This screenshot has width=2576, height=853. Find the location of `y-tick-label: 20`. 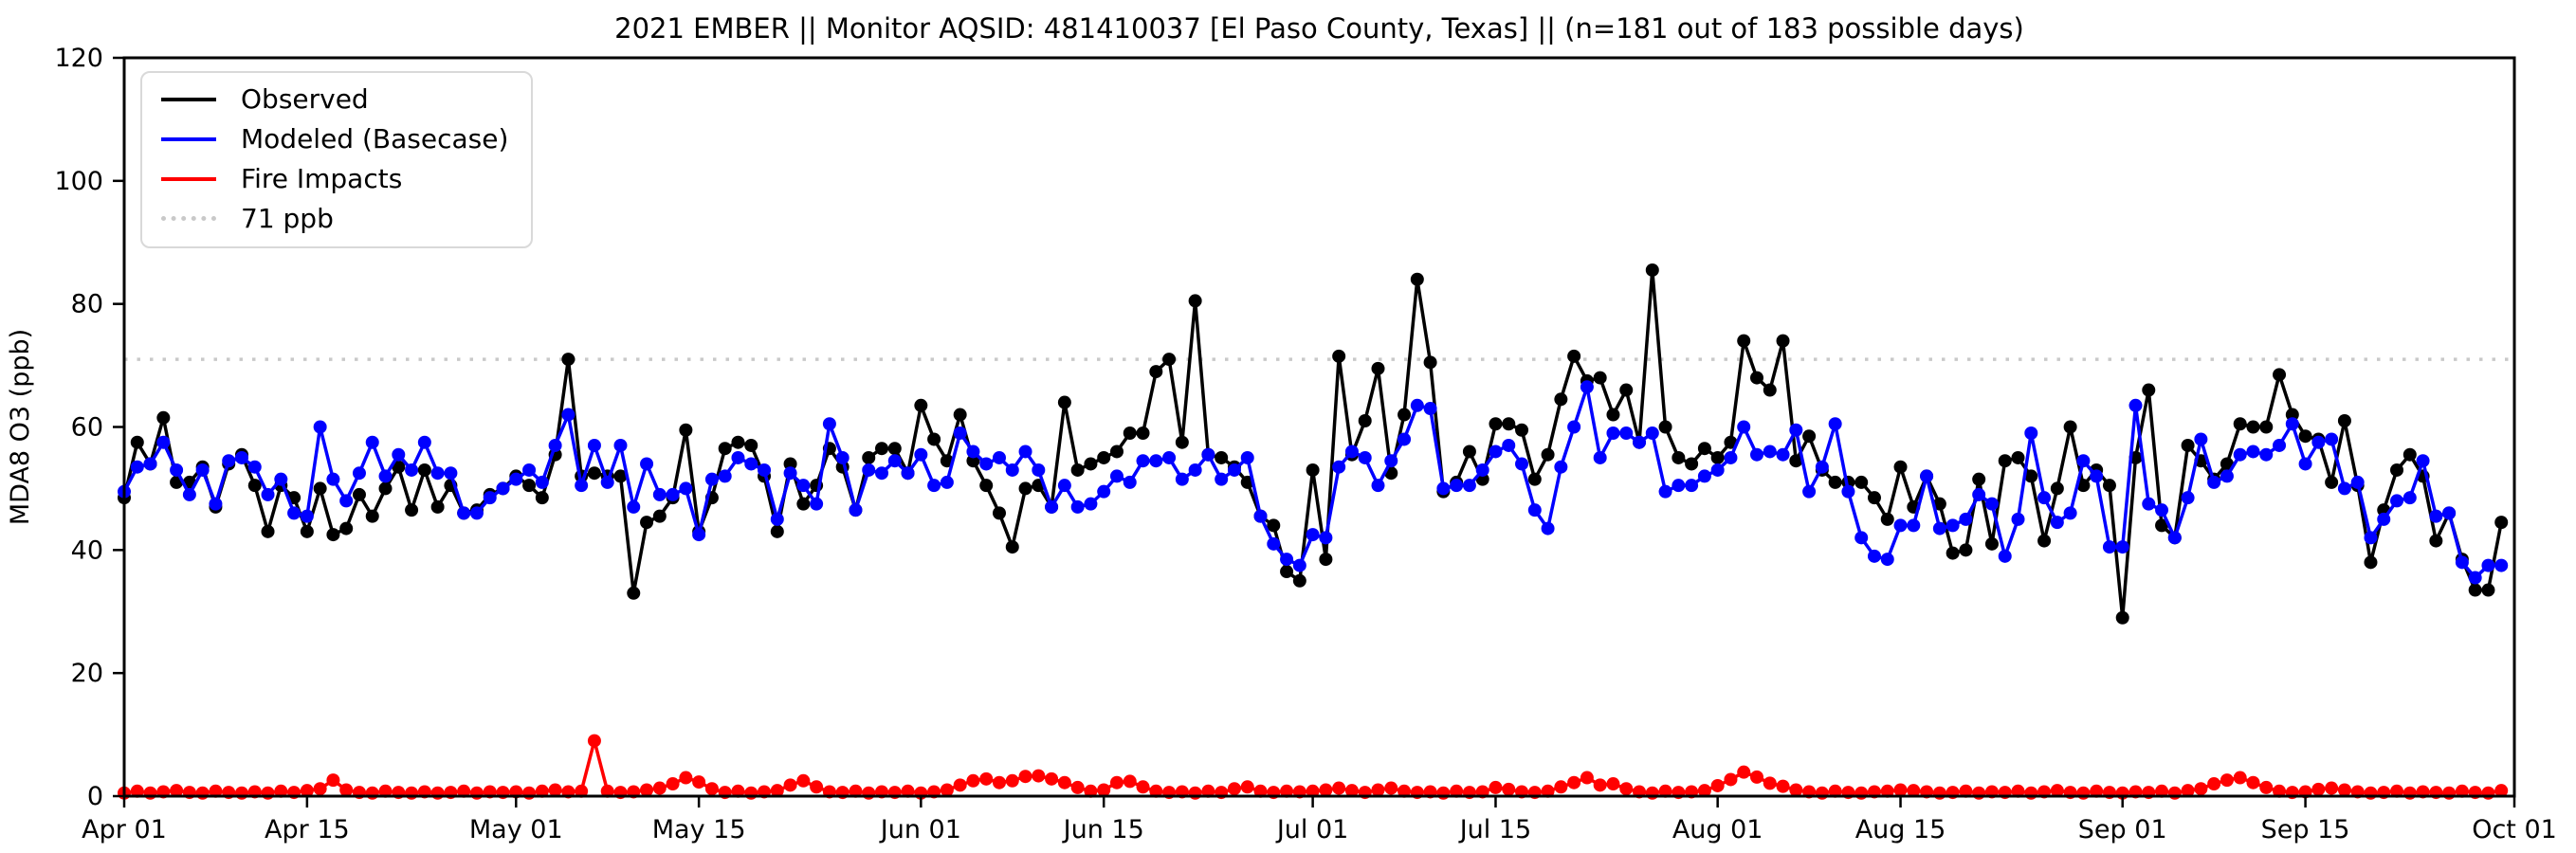

y-tick-label: 20 is located at coordinates (87, 673).